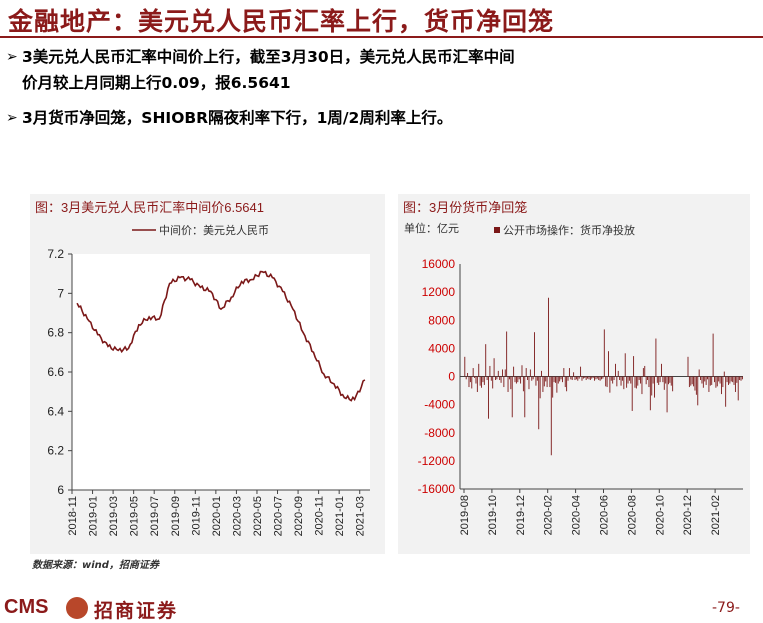  What do you see at coordinates (60, 293) in the screenshot?
I see `y-tick-label: 7` at bounding box center [60, 293].